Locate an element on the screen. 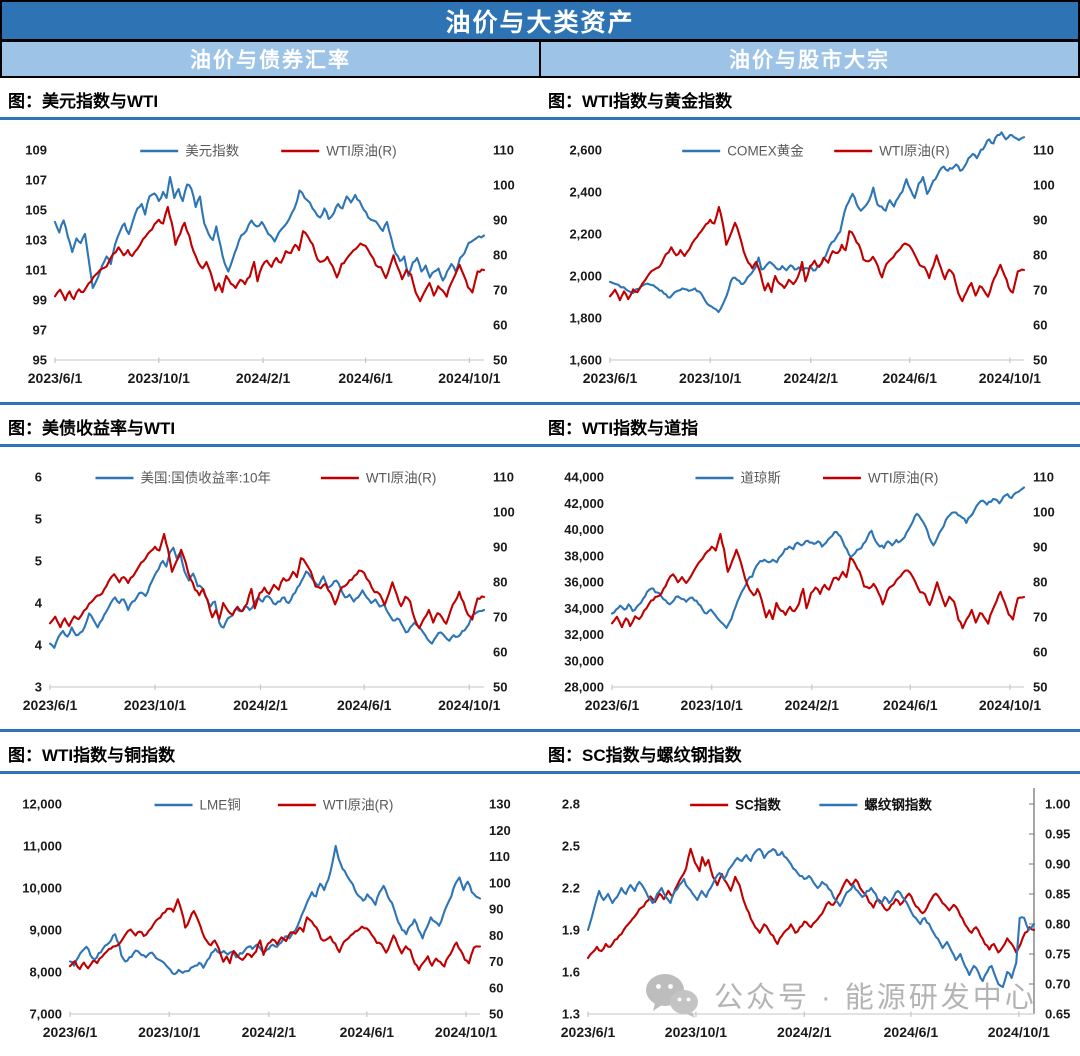 The width and height of the screenshot is (1080, 1056). svg-text: 28,000 is located at coordinates (584, 687).